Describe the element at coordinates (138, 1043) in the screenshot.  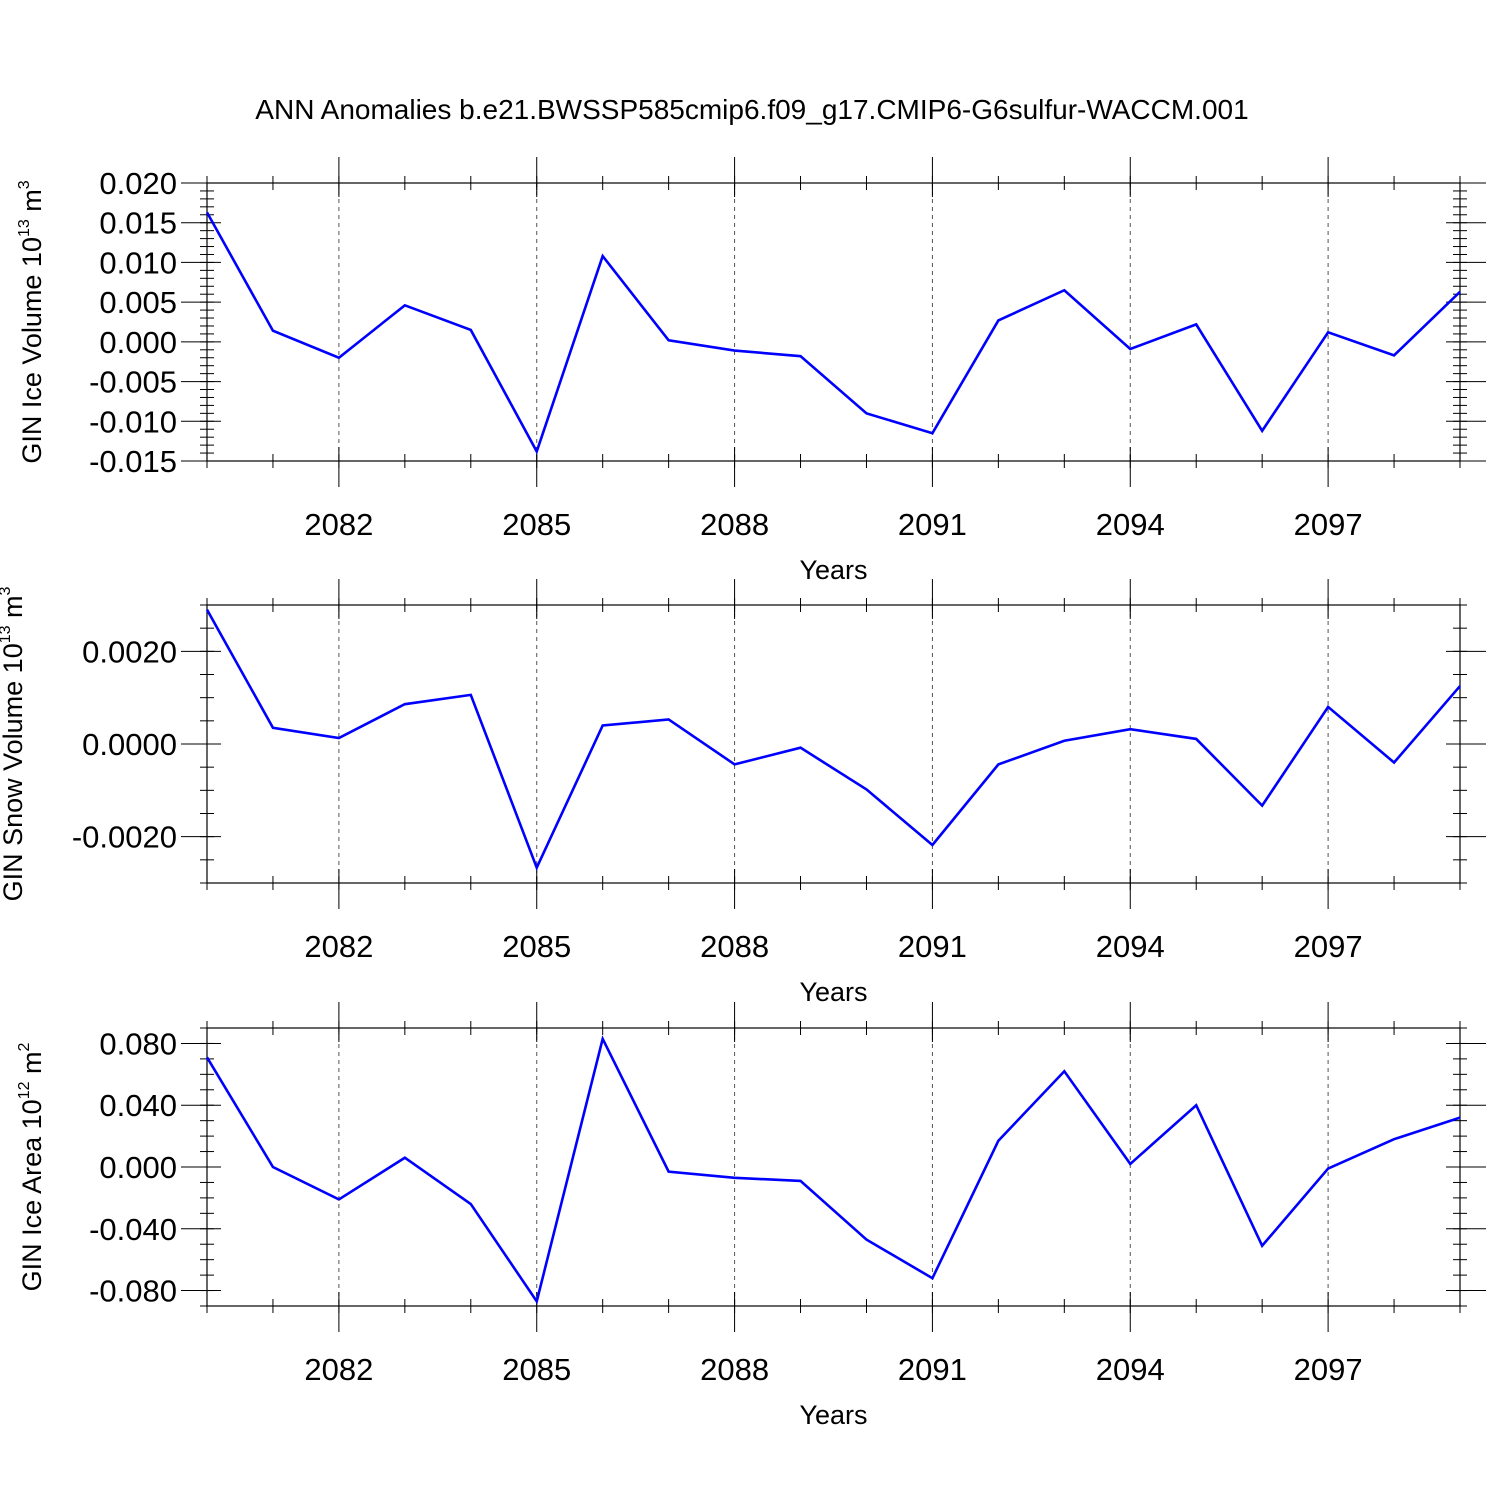
I see `y-tick-label: 0.080` at that location.